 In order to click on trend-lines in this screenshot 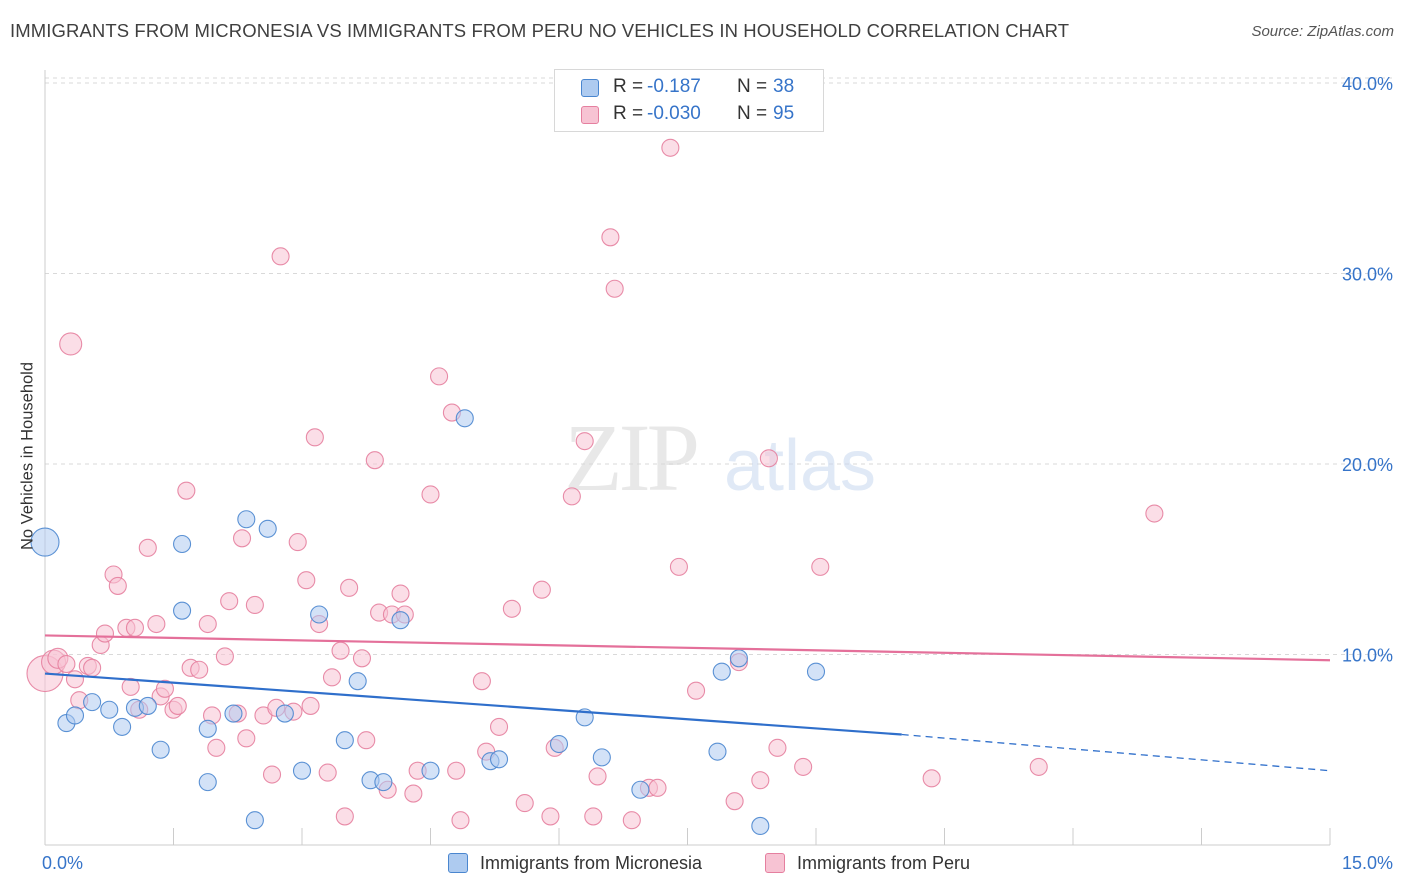, I will do `click(687, 703)`.